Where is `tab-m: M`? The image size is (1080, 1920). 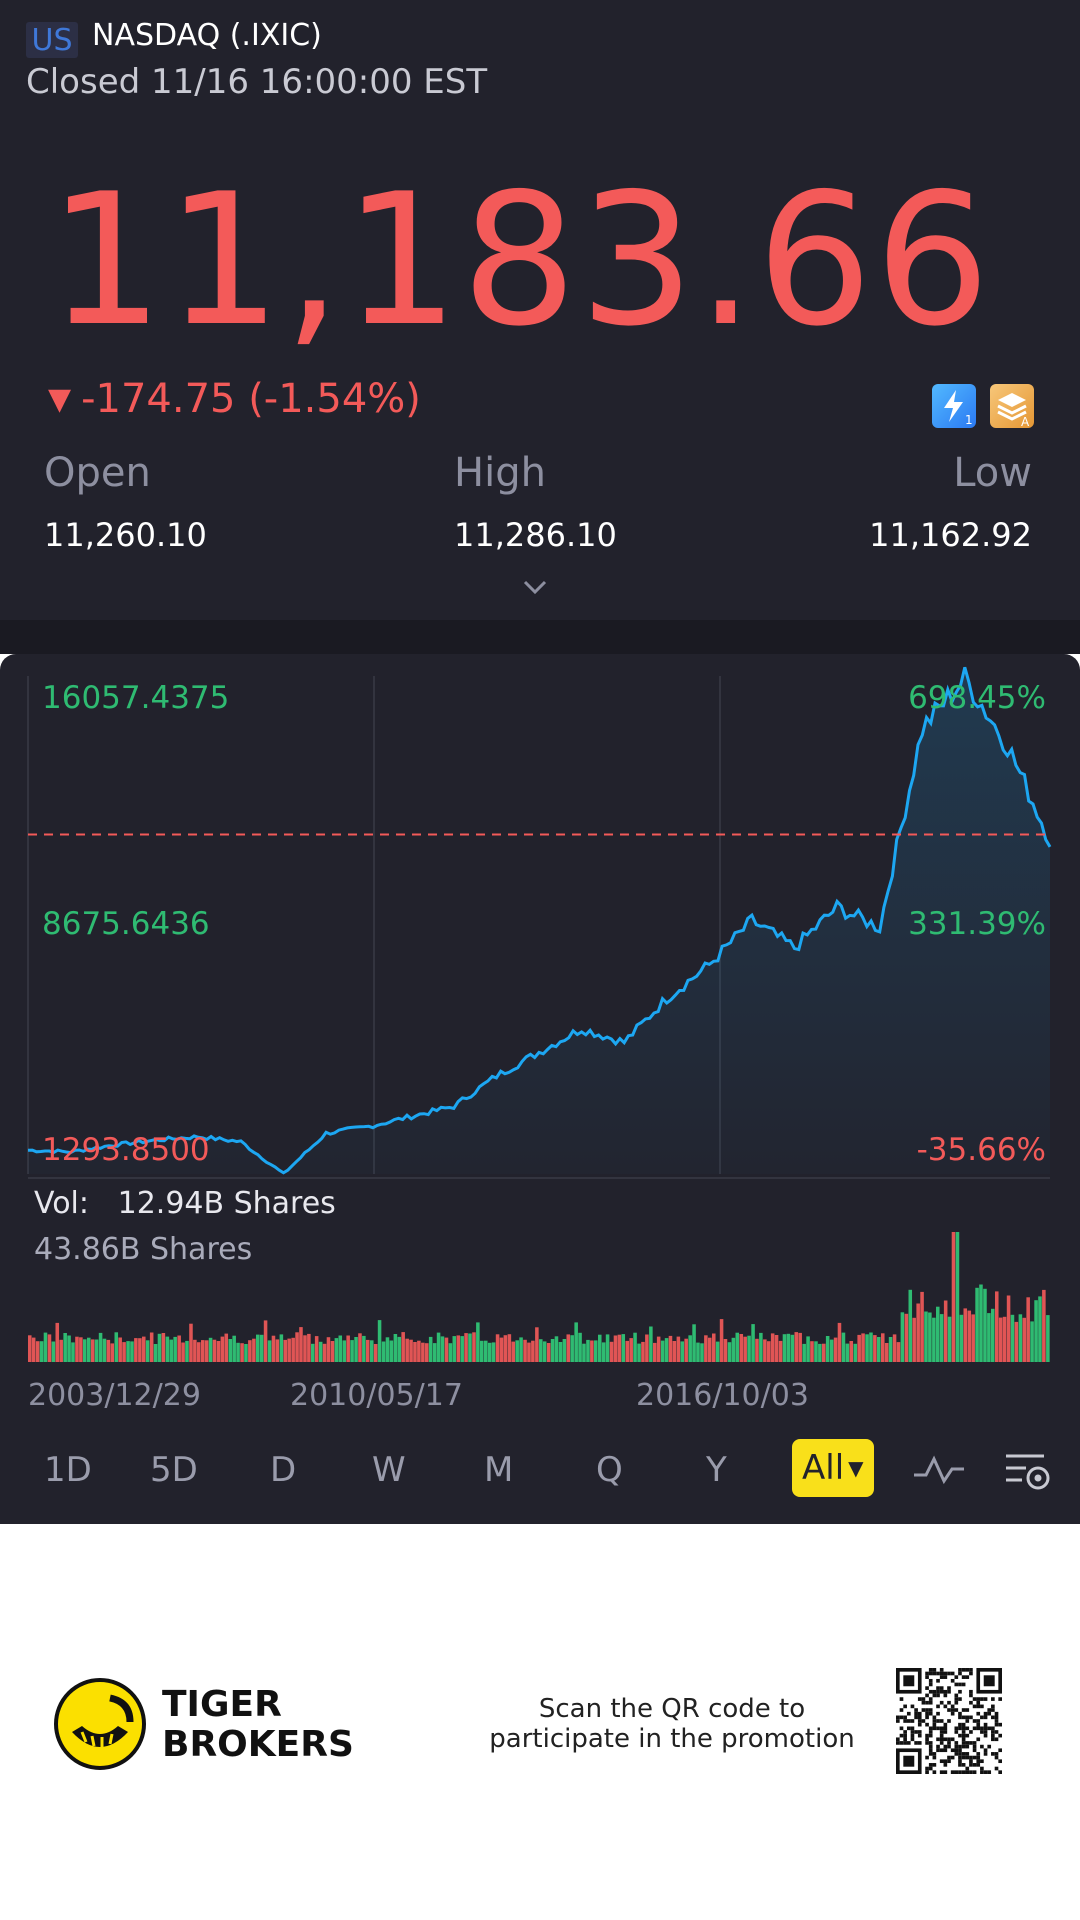 tab-m: M is located at coordinates (499, 1470).